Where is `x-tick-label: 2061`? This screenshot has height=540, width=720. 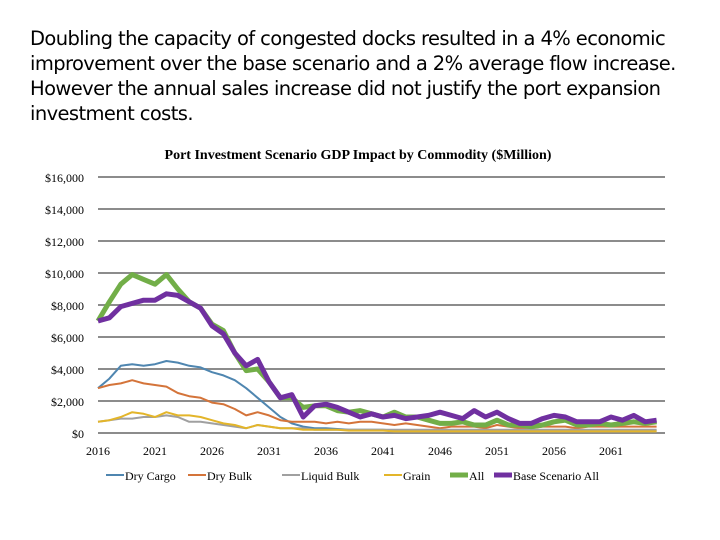 x-tick-label: 2061 is located at coordinates (611, 451).